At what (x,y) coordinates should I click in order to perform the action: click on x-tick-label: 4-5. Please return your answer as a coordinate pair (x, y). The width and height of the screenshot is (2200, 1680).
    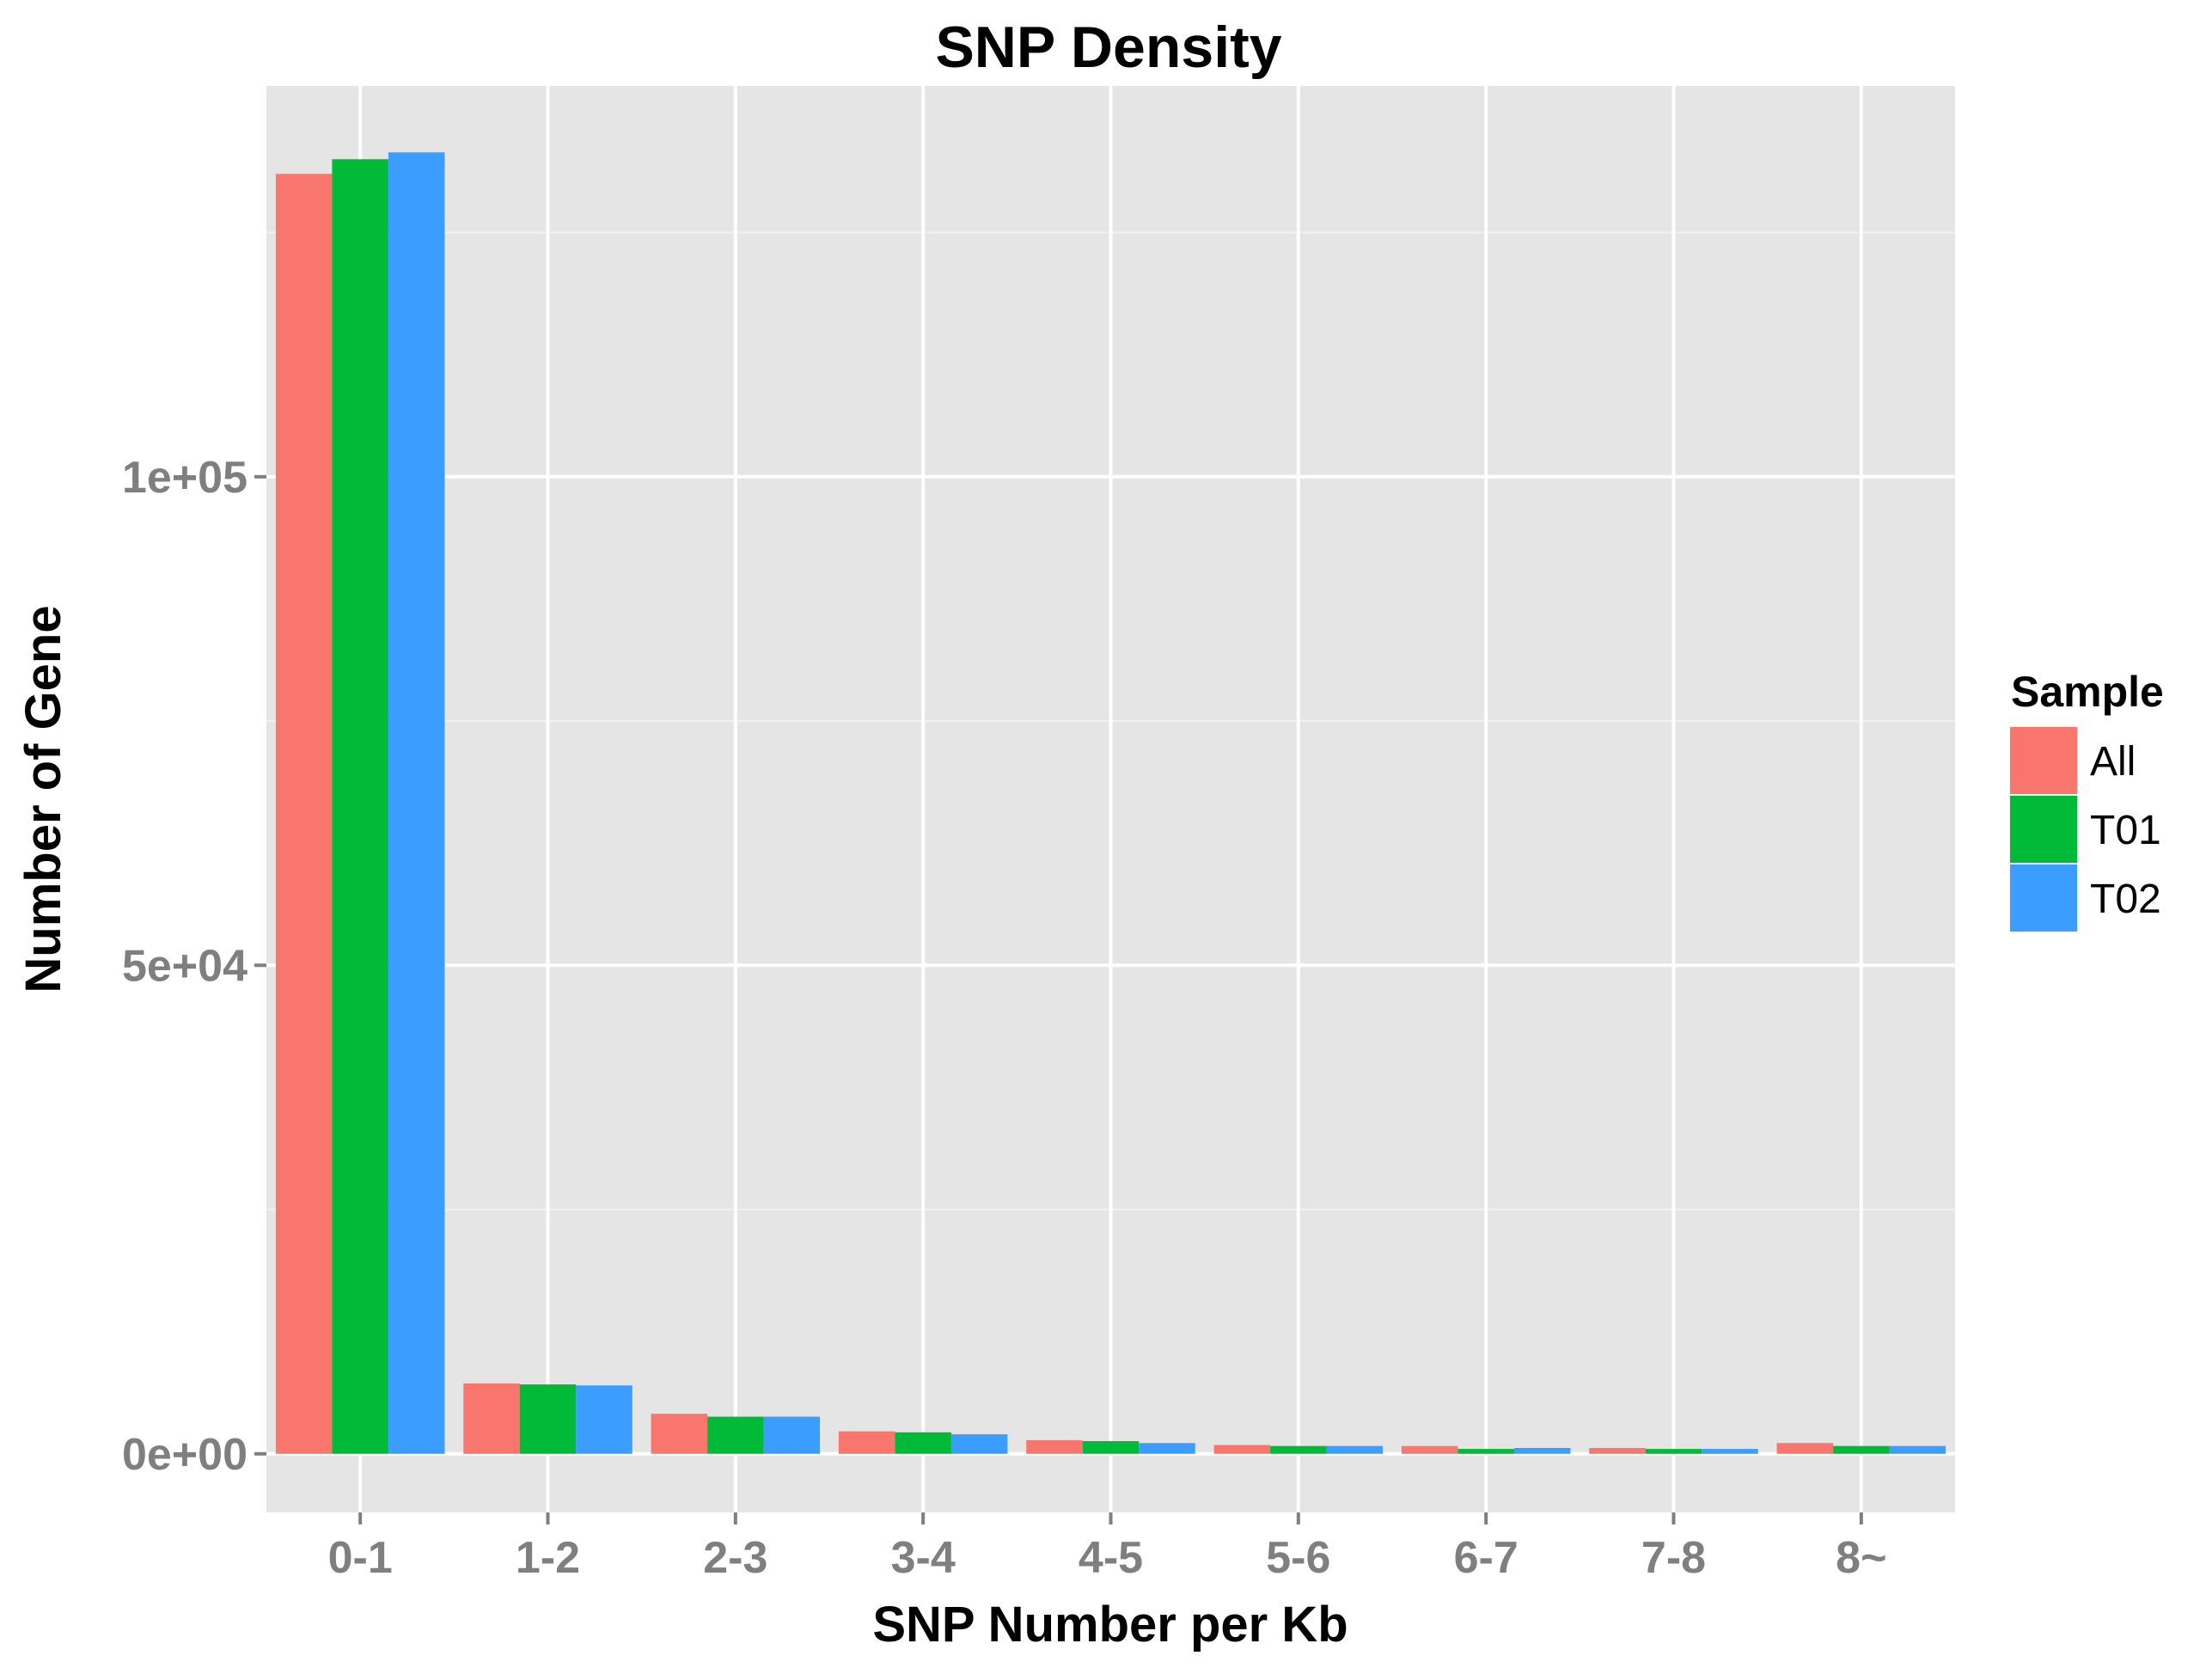
    Looking at the image, I should click on (1111, 1558).